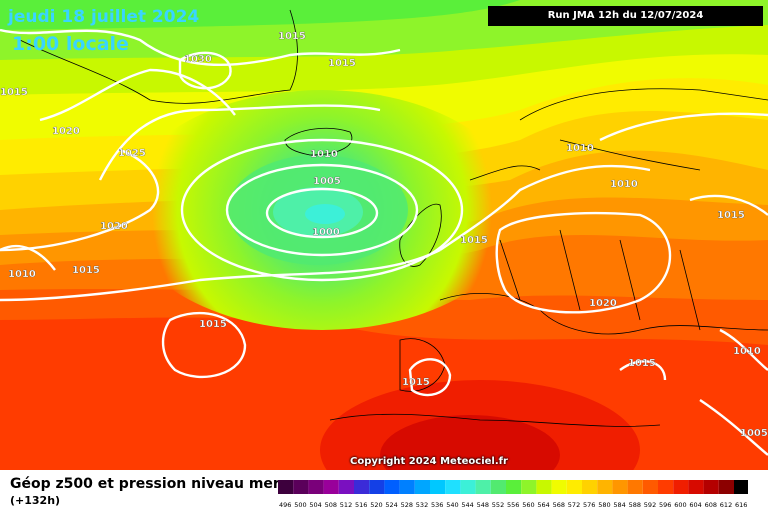 The width and height of the screenshot is (768, 516). Describe the element at coordinates (200, 47) in the screenshot. I see `isobar-1015-north` at that location.